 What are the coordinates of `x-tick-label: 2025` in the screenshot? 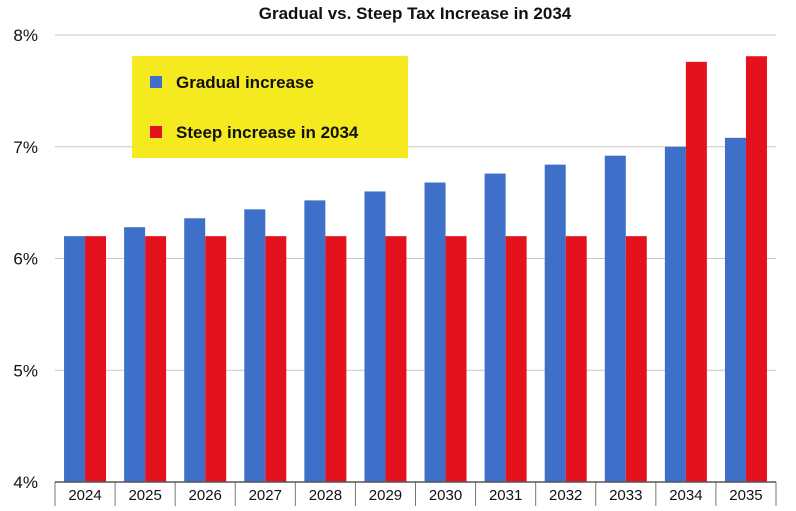 It's located at (144, 495).